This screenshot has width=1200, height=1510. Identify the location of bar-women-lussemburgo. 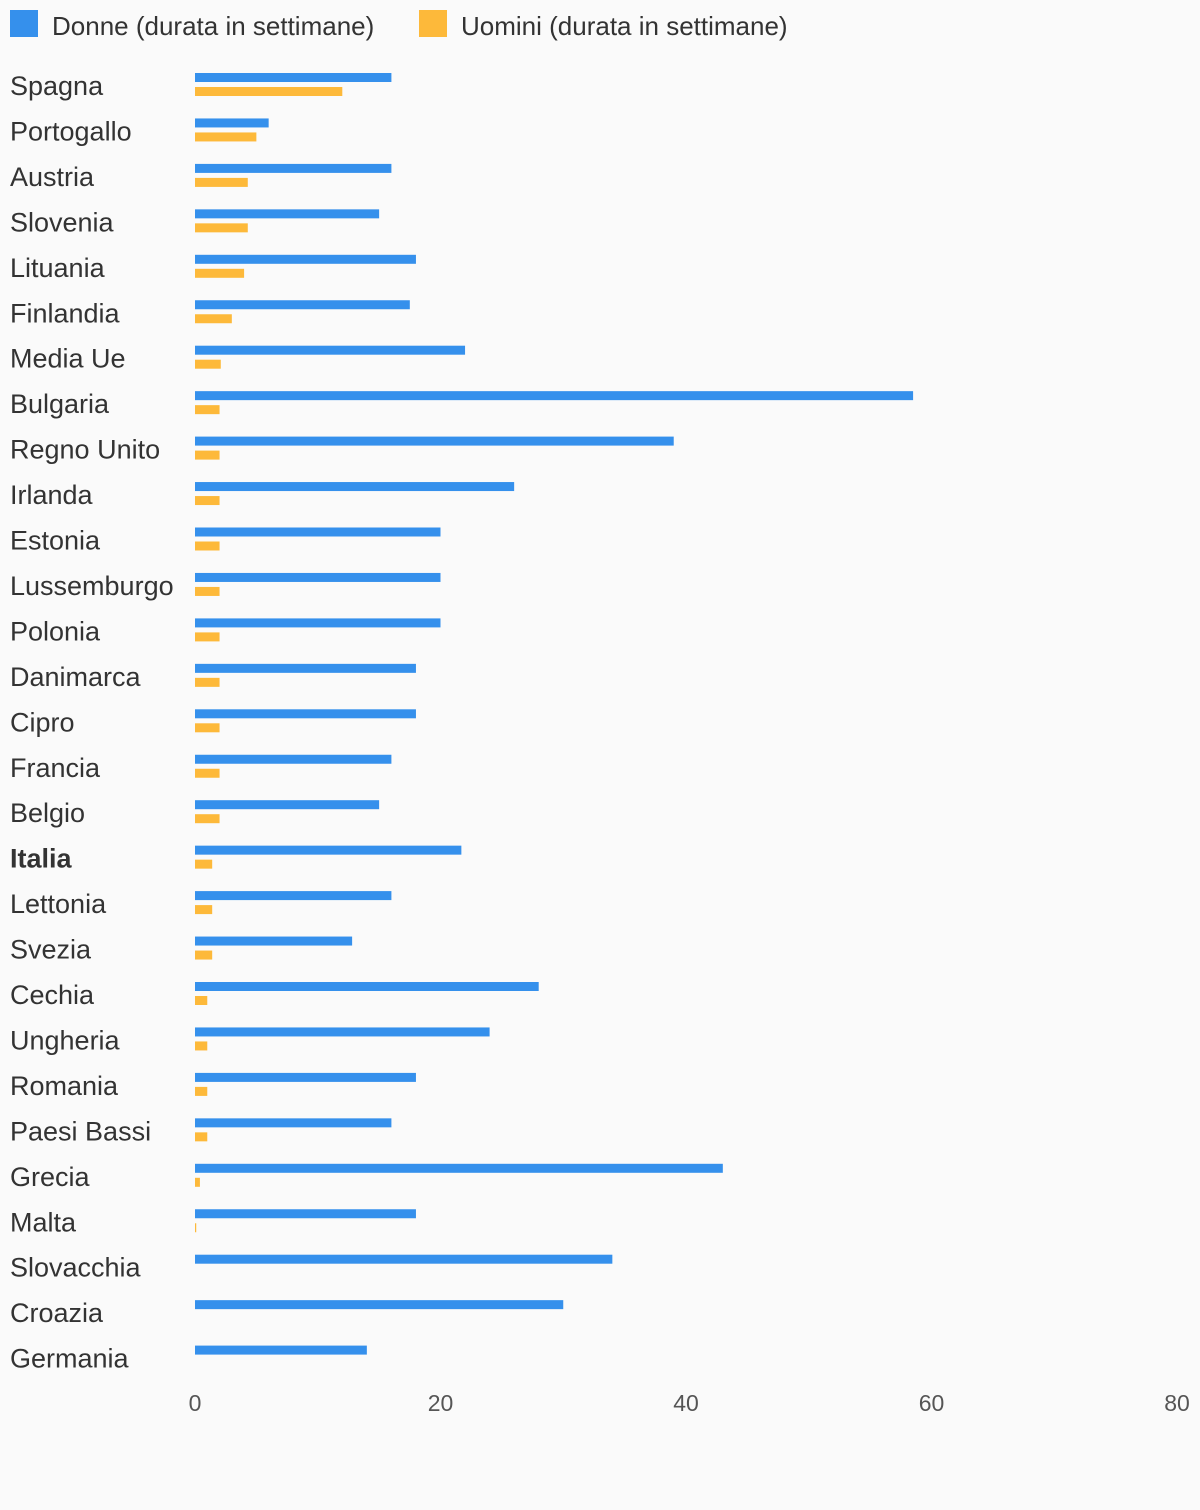
(318, 577).